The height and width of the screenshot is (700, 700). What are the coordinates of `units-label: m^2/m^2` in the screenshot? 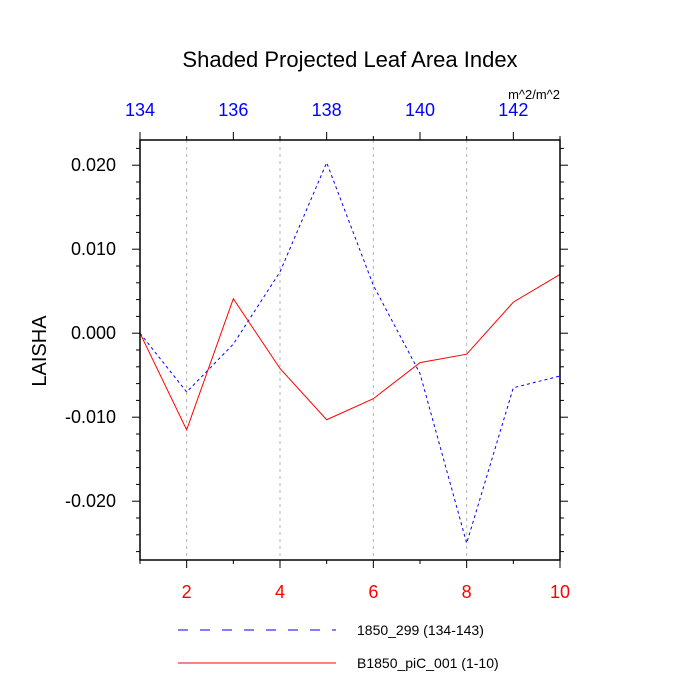 It's located at (534, 94).